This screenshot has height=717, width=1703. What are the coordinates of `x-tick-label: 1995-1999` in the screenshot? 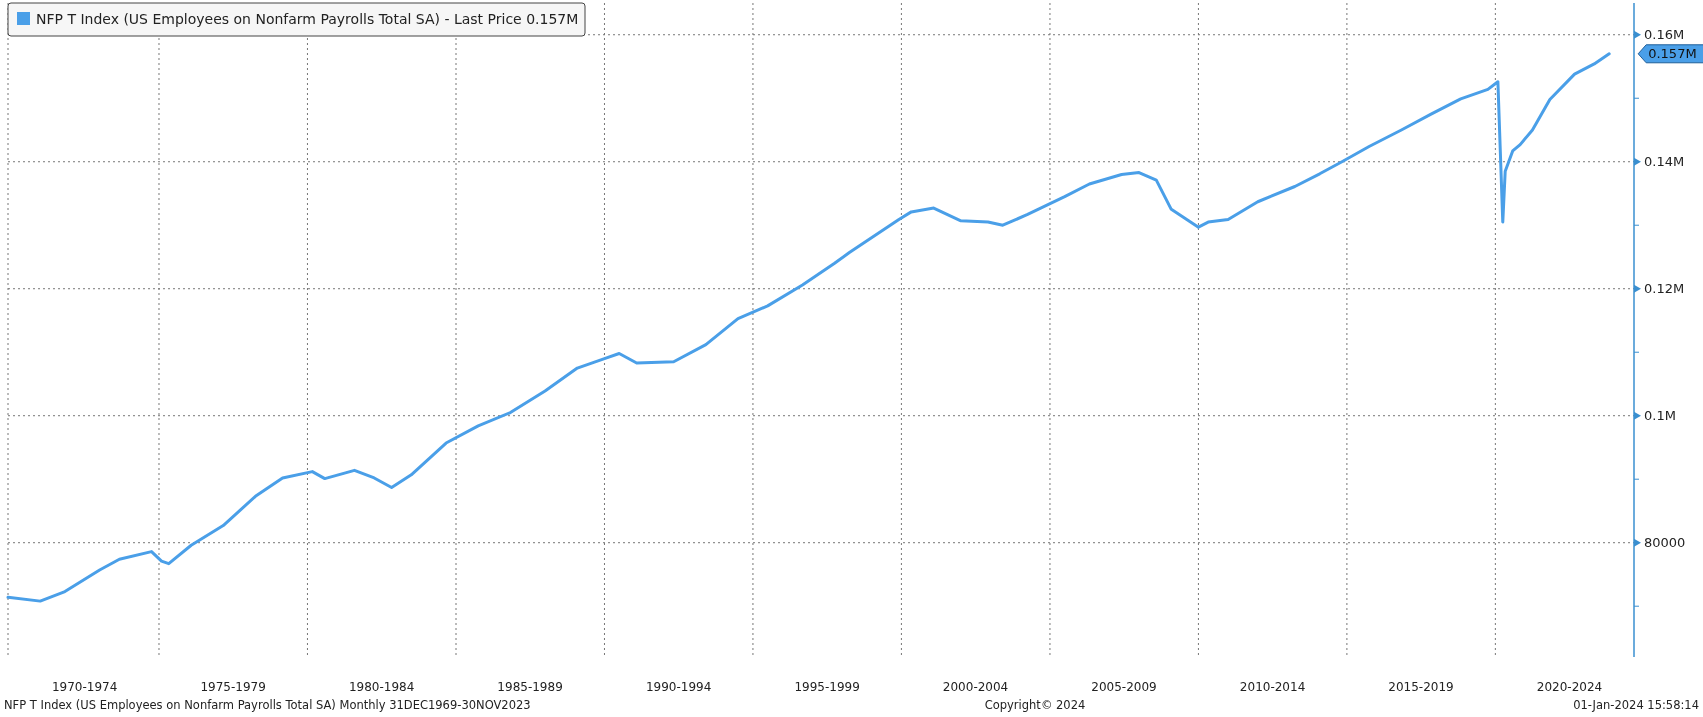 It's located at (827, 687).